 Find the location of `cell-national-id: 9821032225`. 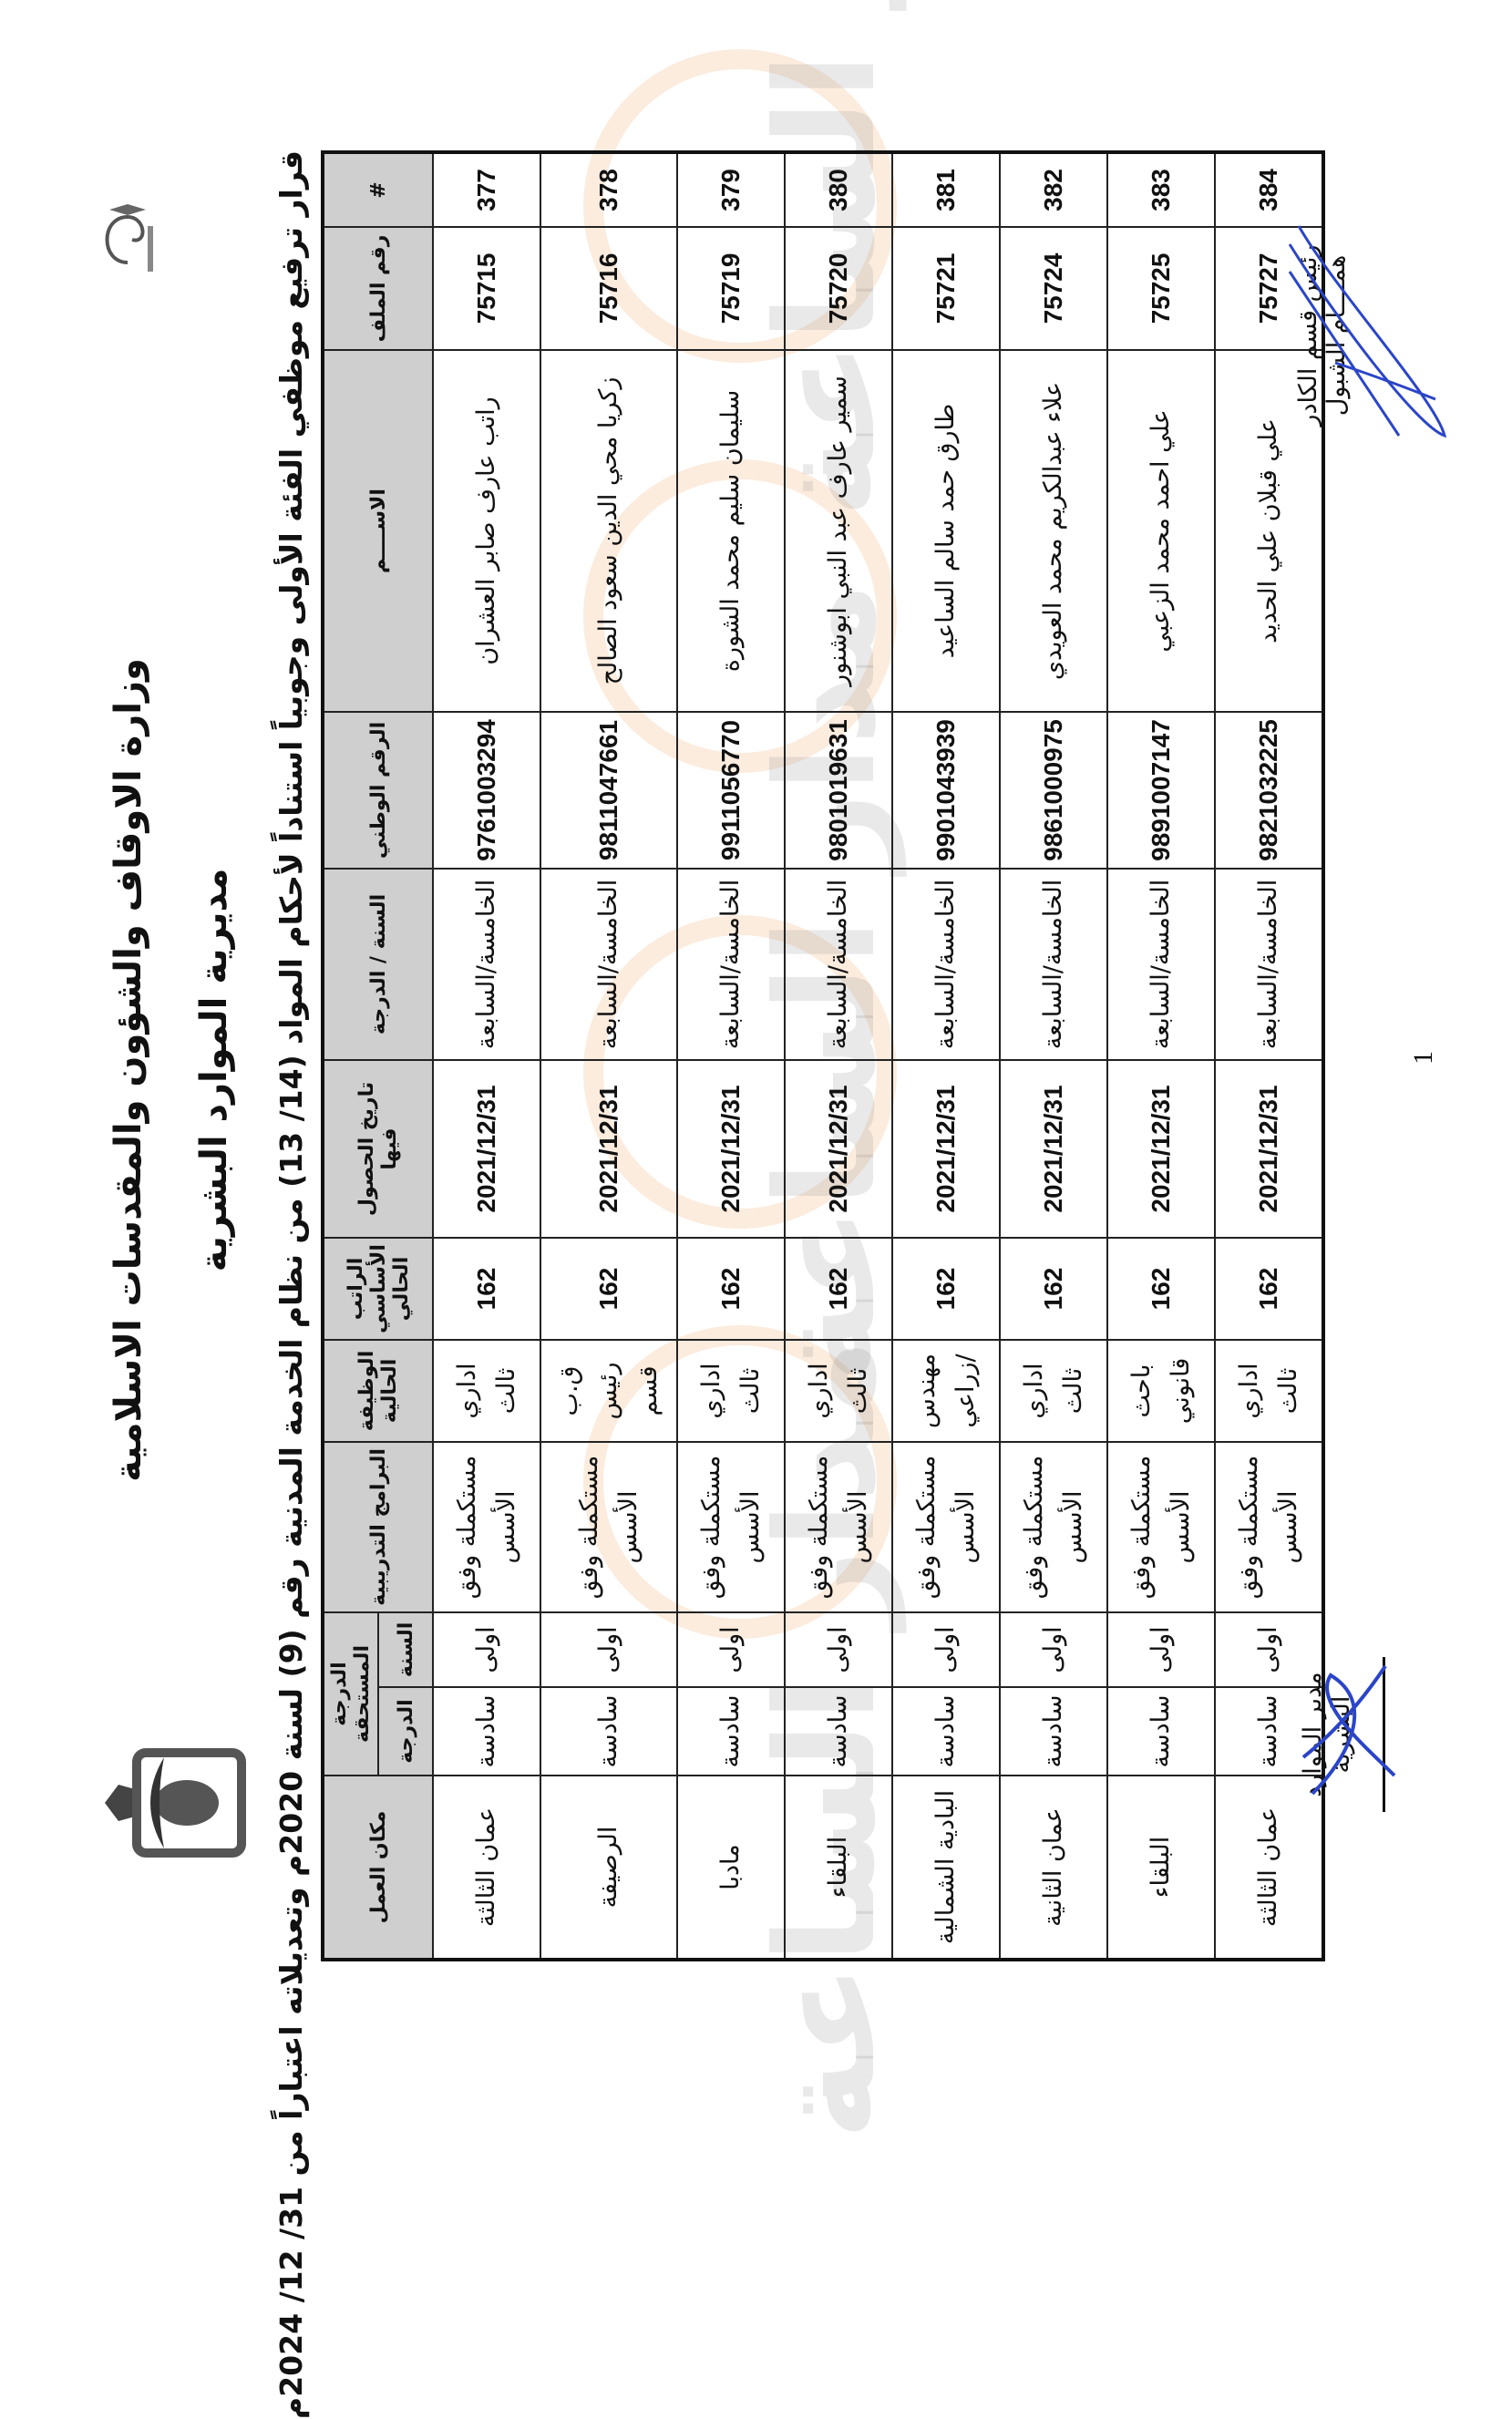

cell-national-id: 9821032225 is located at coordinates (1269, 790).